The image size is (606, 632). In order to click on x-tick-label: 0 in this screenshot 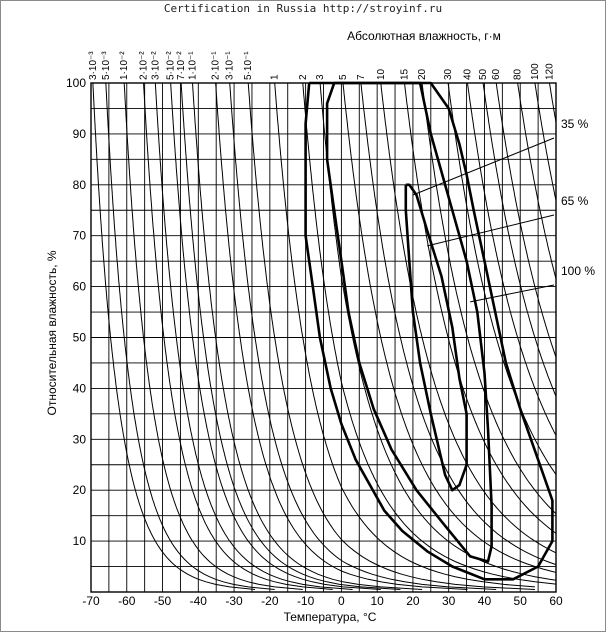, I will do `click(341, 601)`.